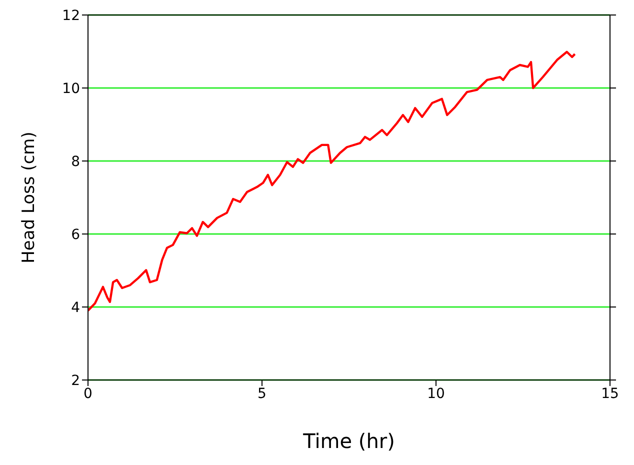 The height and width of the screenshot is (465, 634). I want to click on x-axis-title: Time (hr), so click(348, 441).